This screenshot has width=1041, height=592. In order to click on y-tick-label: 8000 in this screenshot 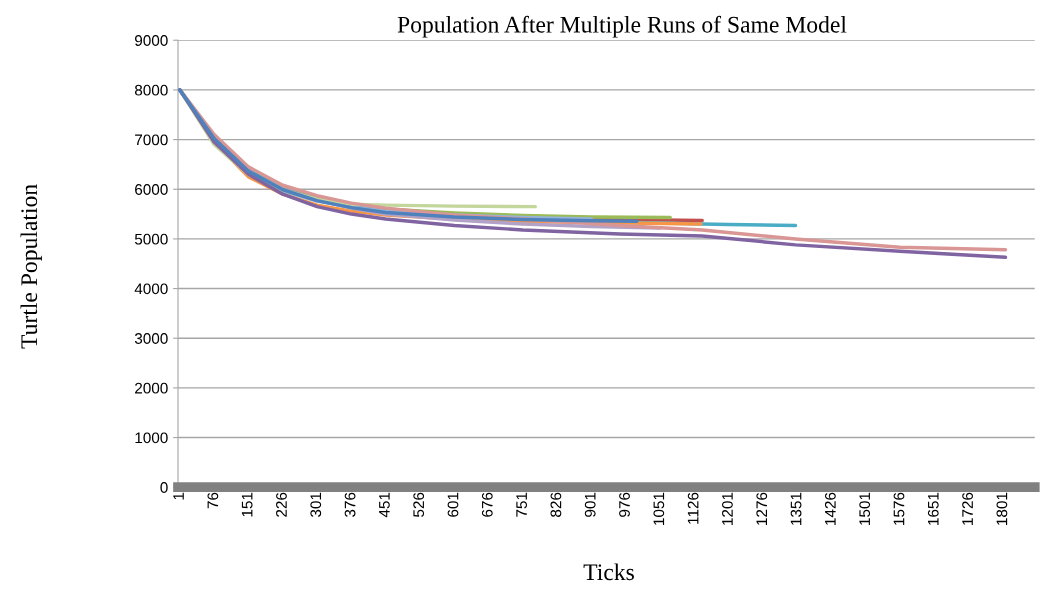, I will do `click(151, 90)`.